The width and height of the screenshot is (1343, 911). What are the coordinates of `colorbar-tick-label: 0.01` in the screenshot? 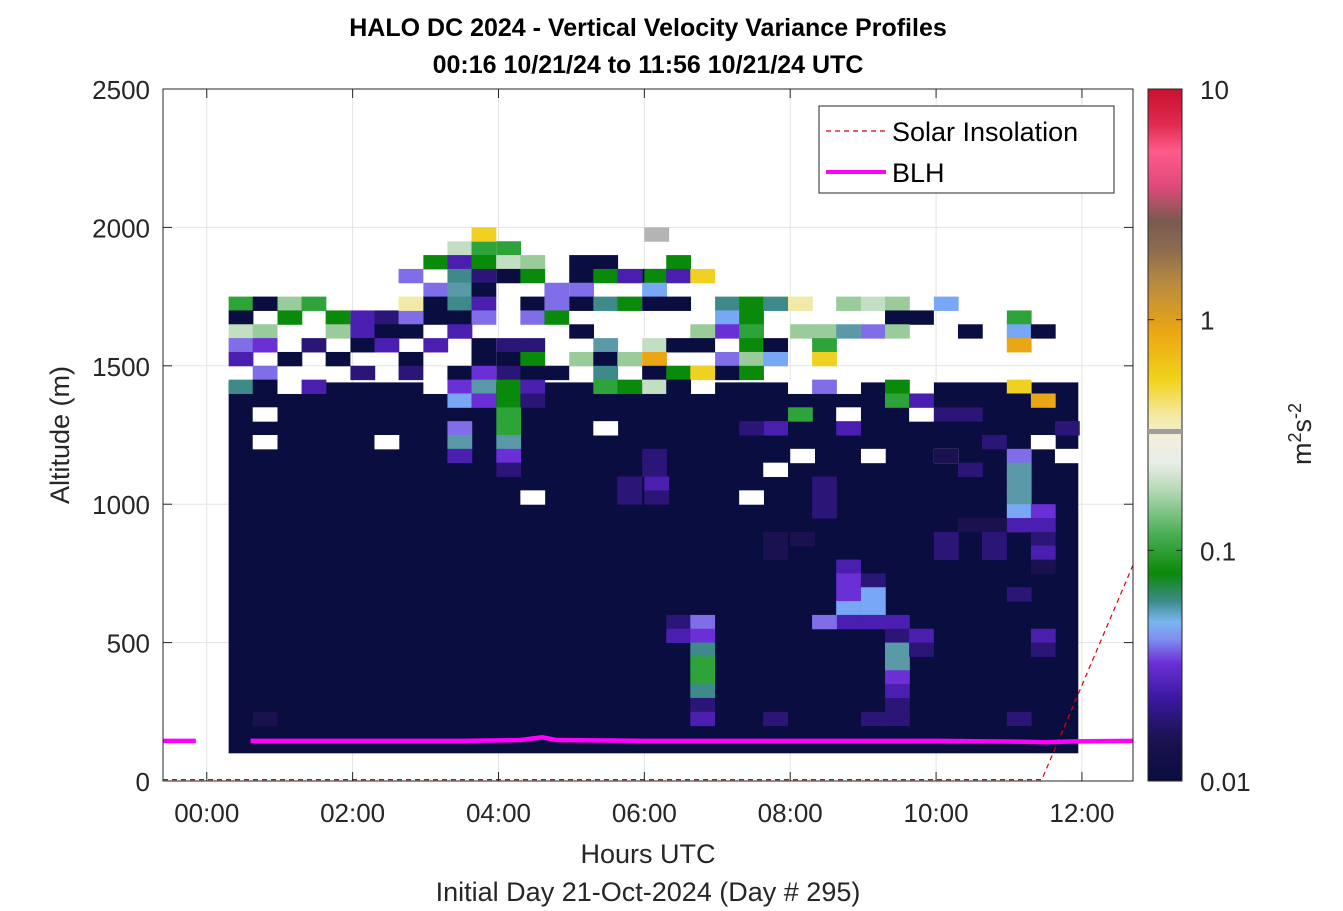 It's located at (1225, 782).